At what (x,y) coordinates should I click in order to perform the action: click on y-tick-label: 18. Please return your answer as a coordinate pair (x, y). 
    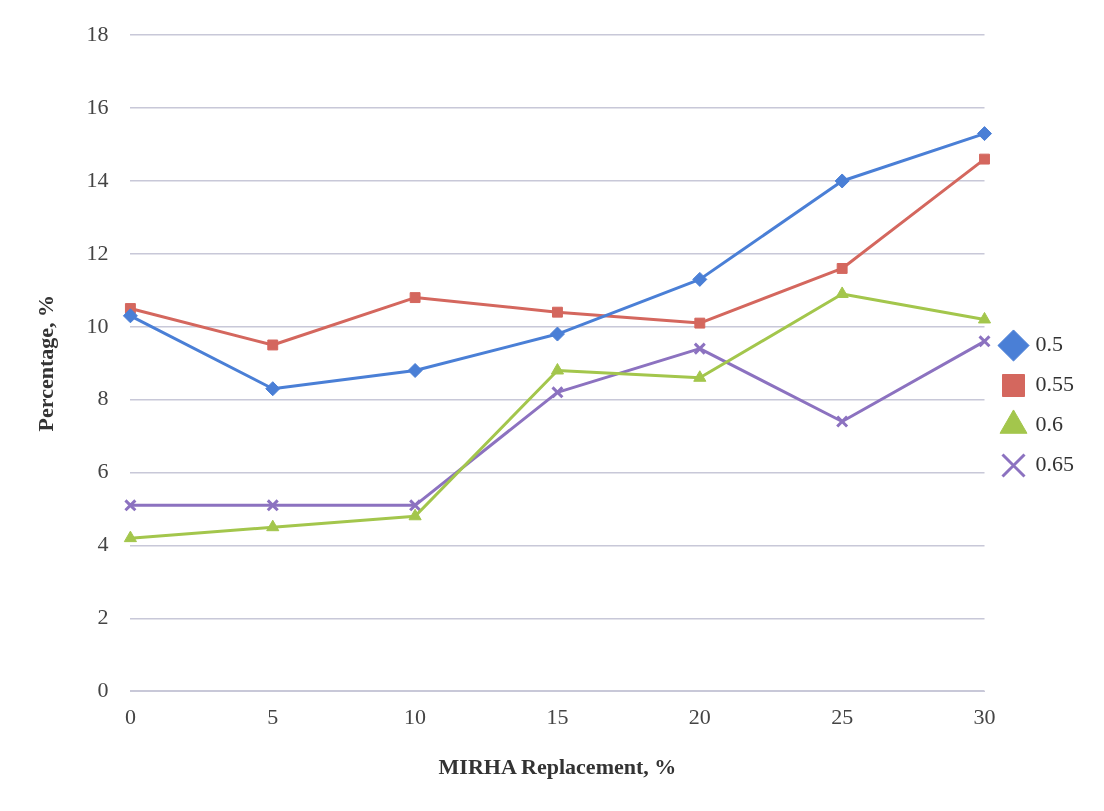
    Looking at the image, I should click on (97, 33).